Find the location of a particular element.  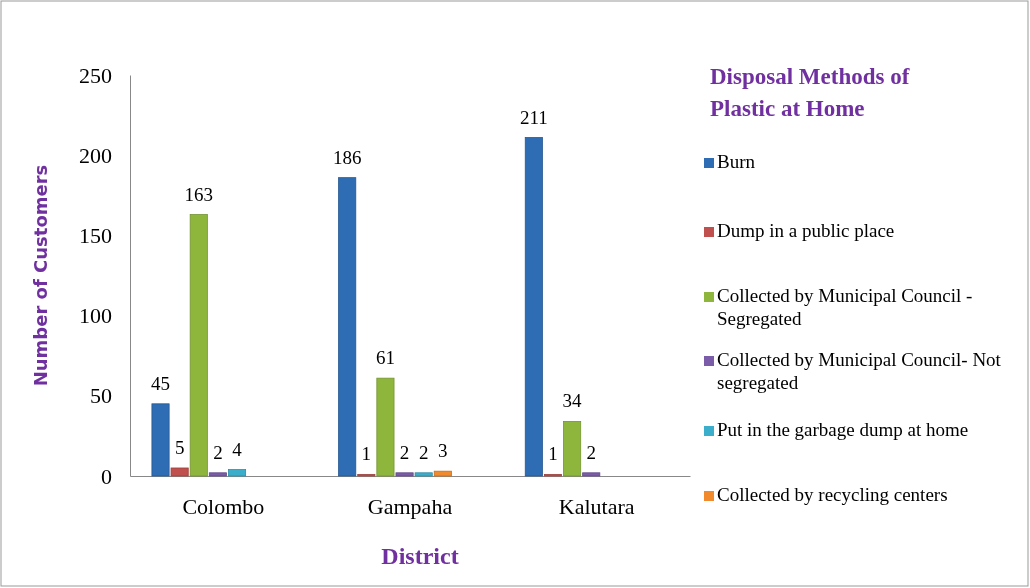

data-label: 163 is located at coordinates (199, 194).